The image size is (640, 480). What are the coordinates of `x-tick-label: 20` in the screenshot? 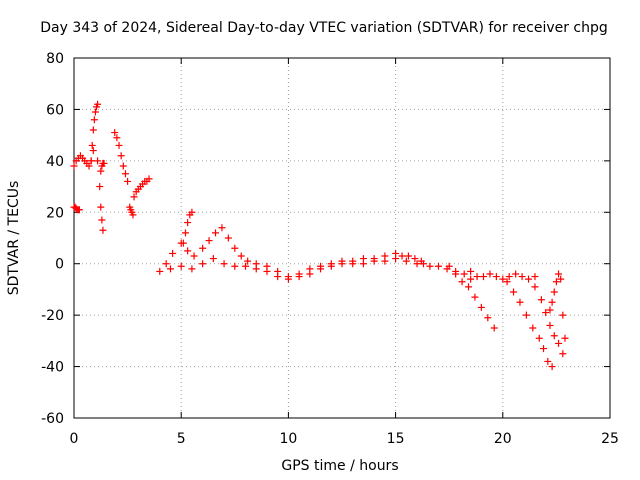 It's located at (503, 439).